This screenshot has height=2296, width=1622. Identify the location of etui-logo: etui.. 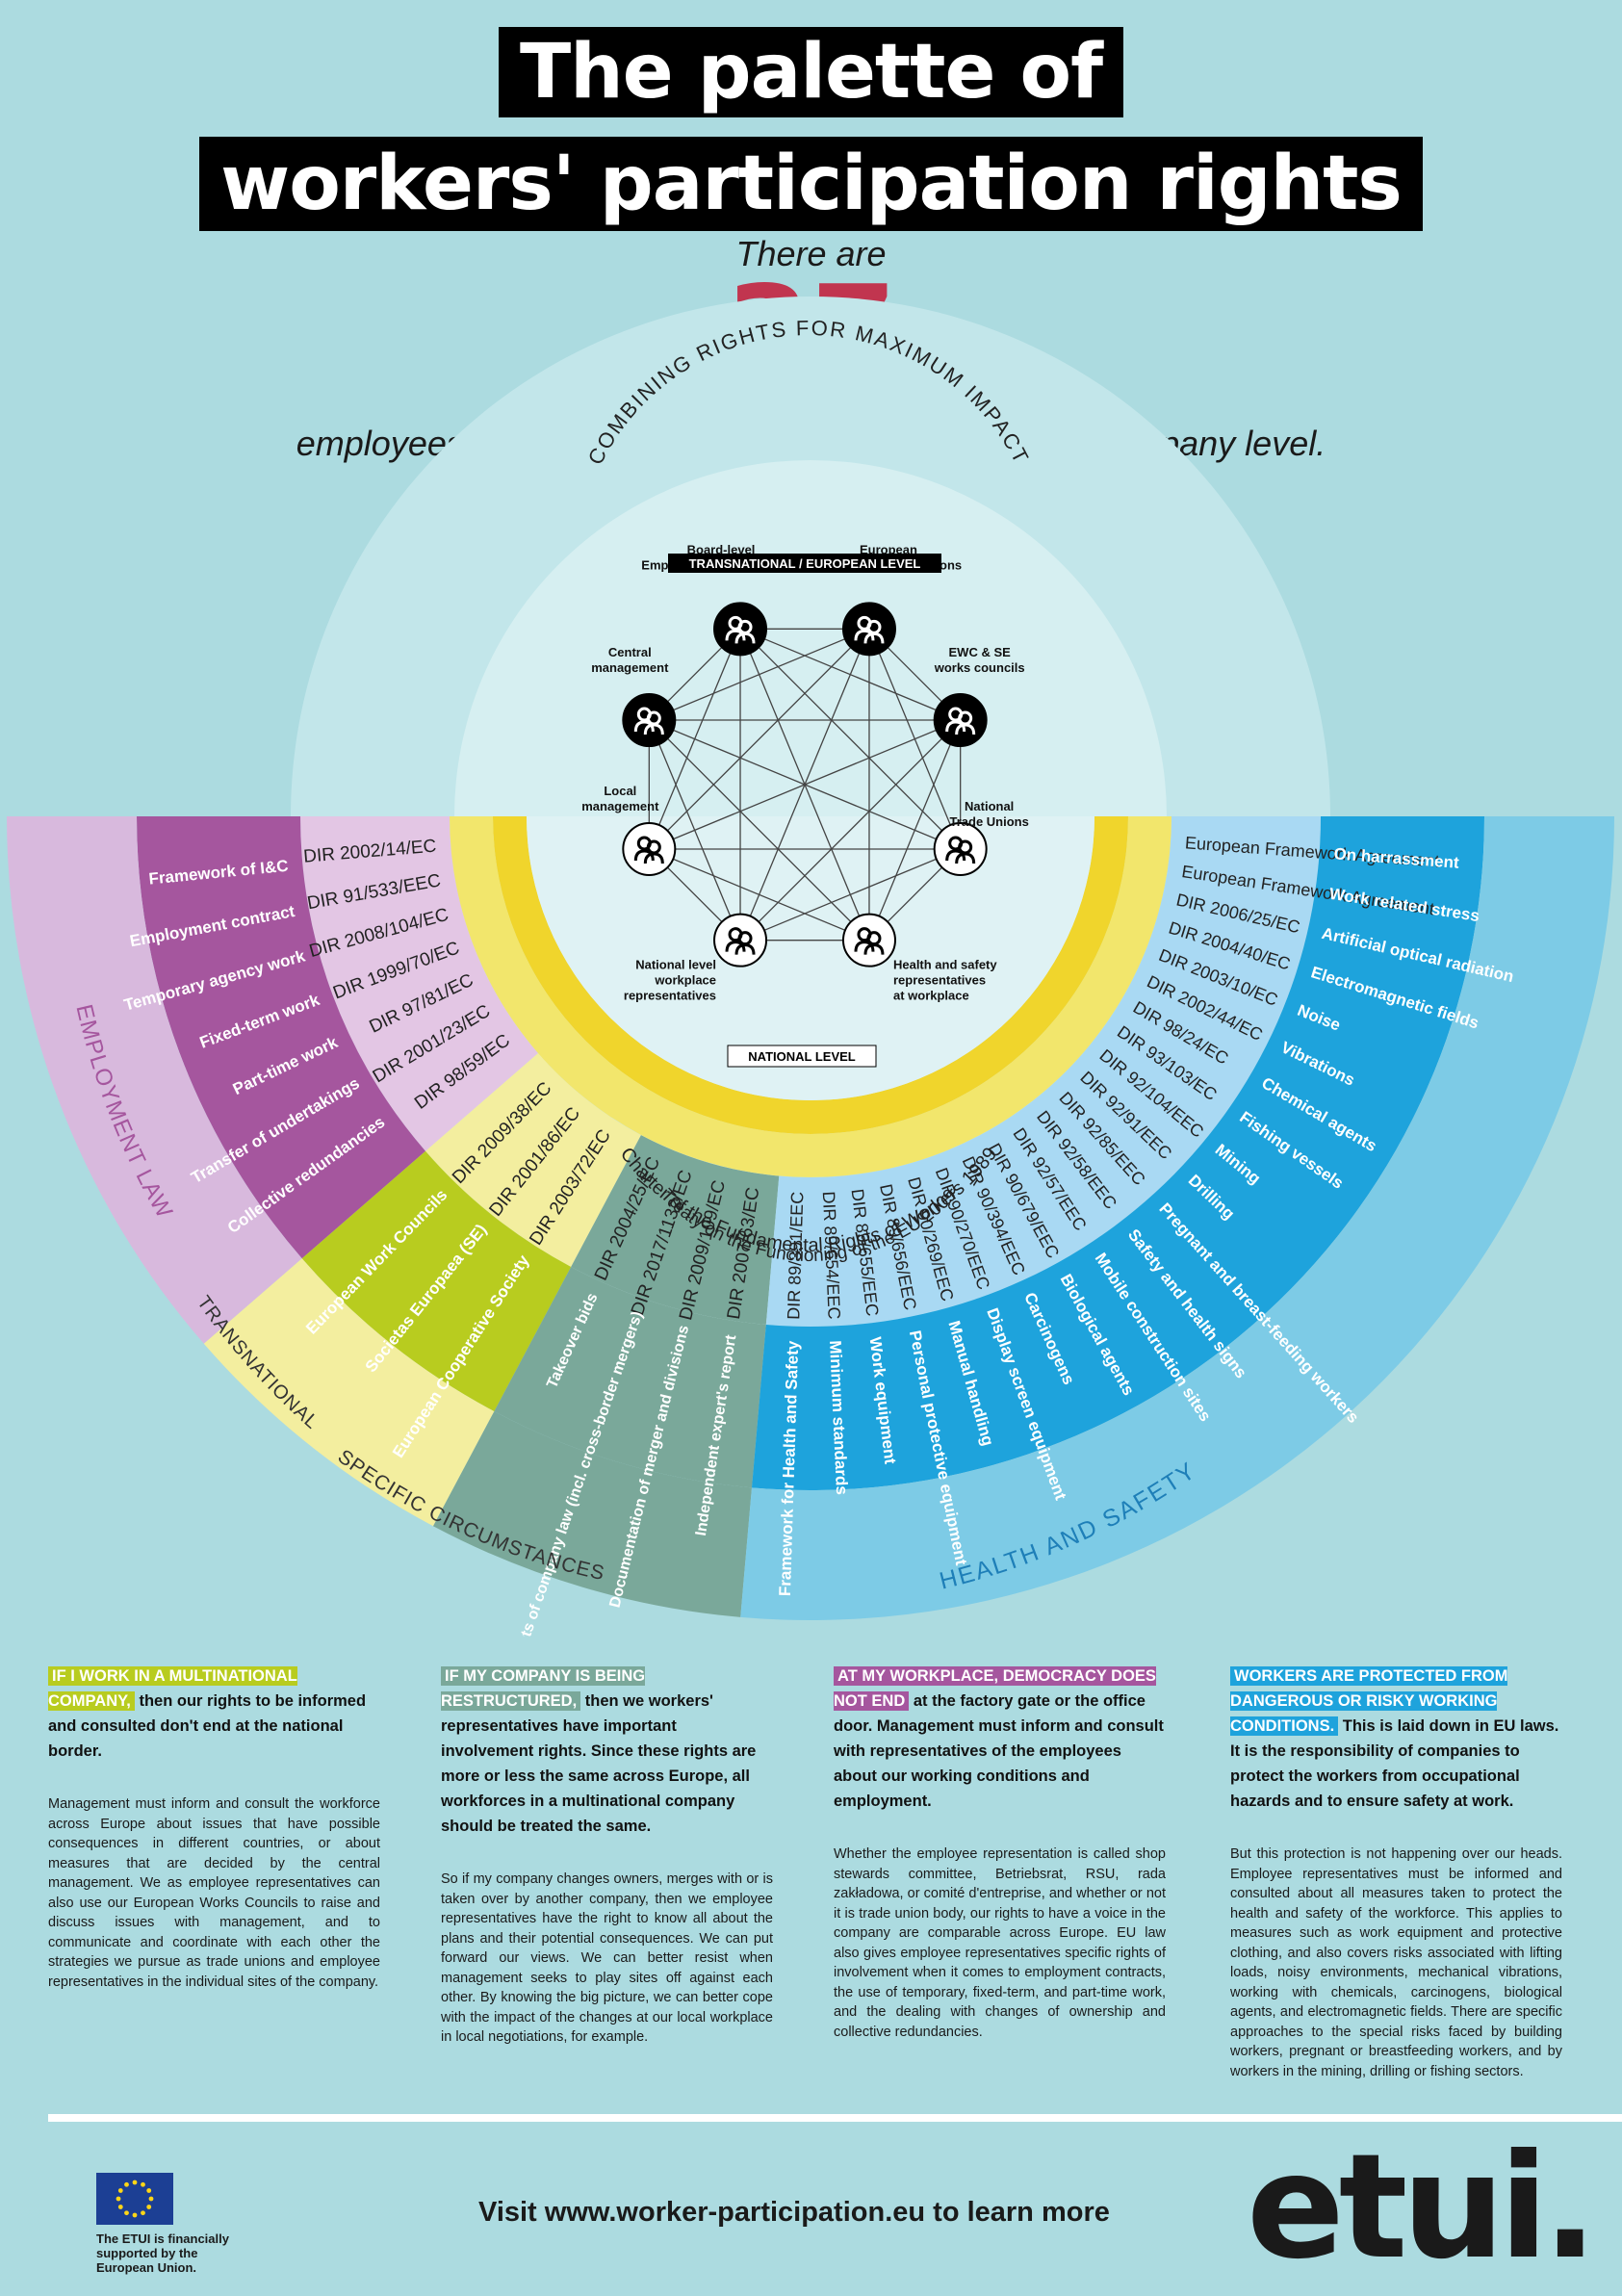
(1422, 2207).